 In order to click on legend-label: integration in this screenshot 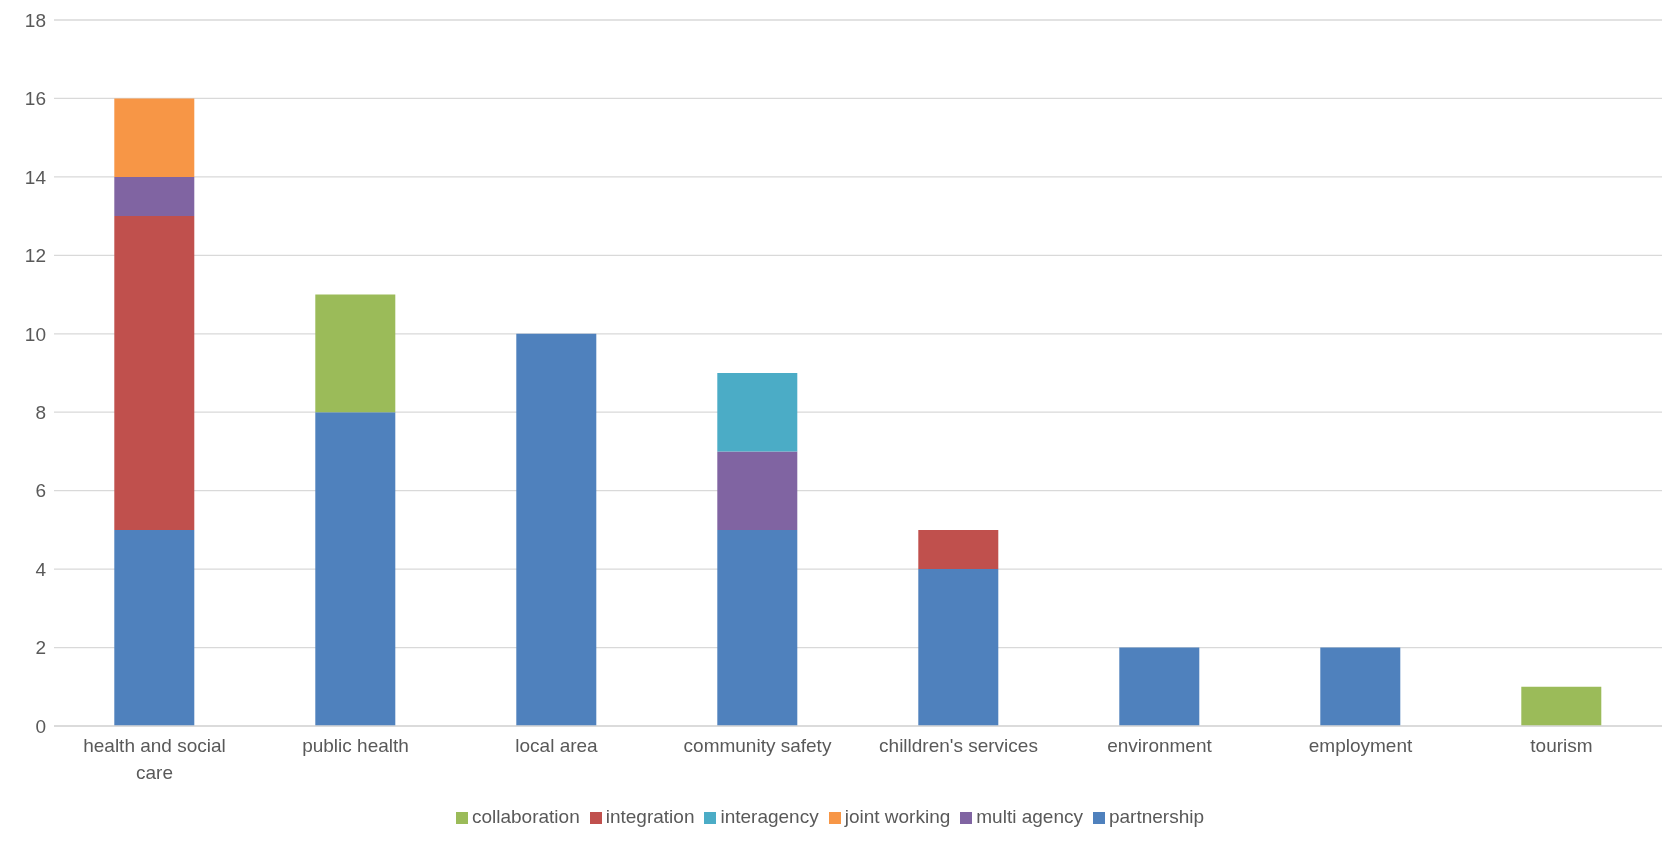, I will do `click(650, 816)`.